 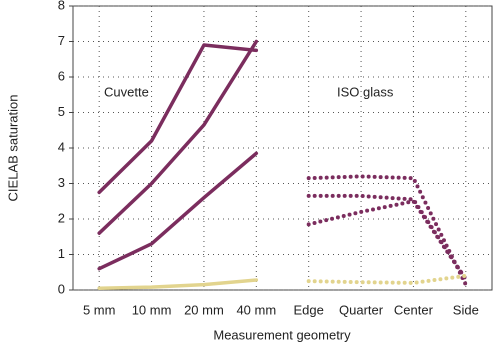 I want to click on annotation: Cuvette, so click(x=126, y=91).